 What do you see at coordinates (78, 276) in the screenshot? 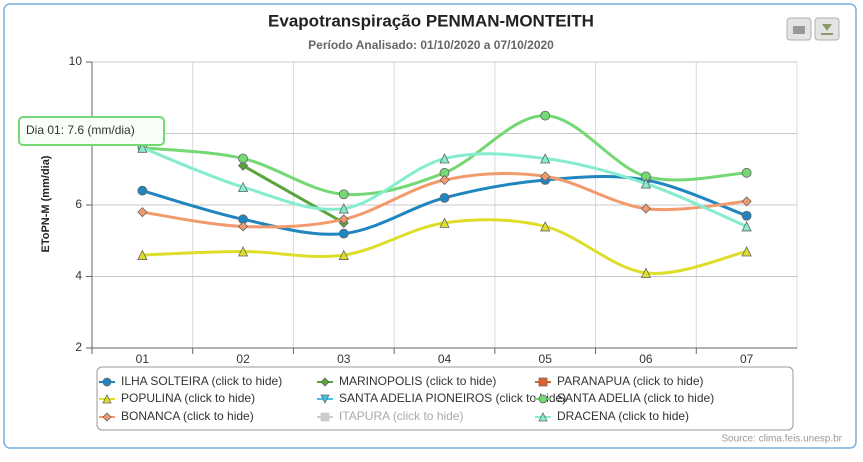
I see `y-tick-label: 4` at bounding box center [78, 276].